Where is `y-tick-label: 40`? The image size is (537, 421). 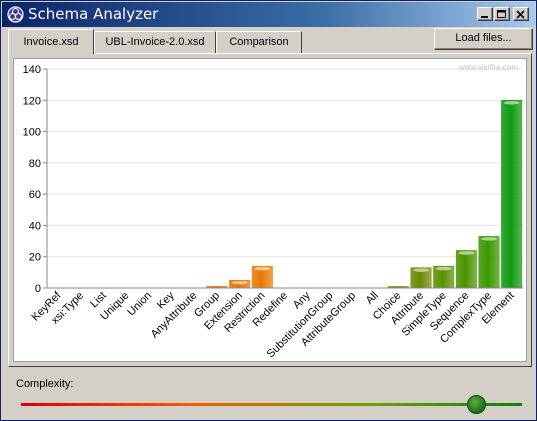 y-tick-label: 40 is located at coordinates (35, 226).